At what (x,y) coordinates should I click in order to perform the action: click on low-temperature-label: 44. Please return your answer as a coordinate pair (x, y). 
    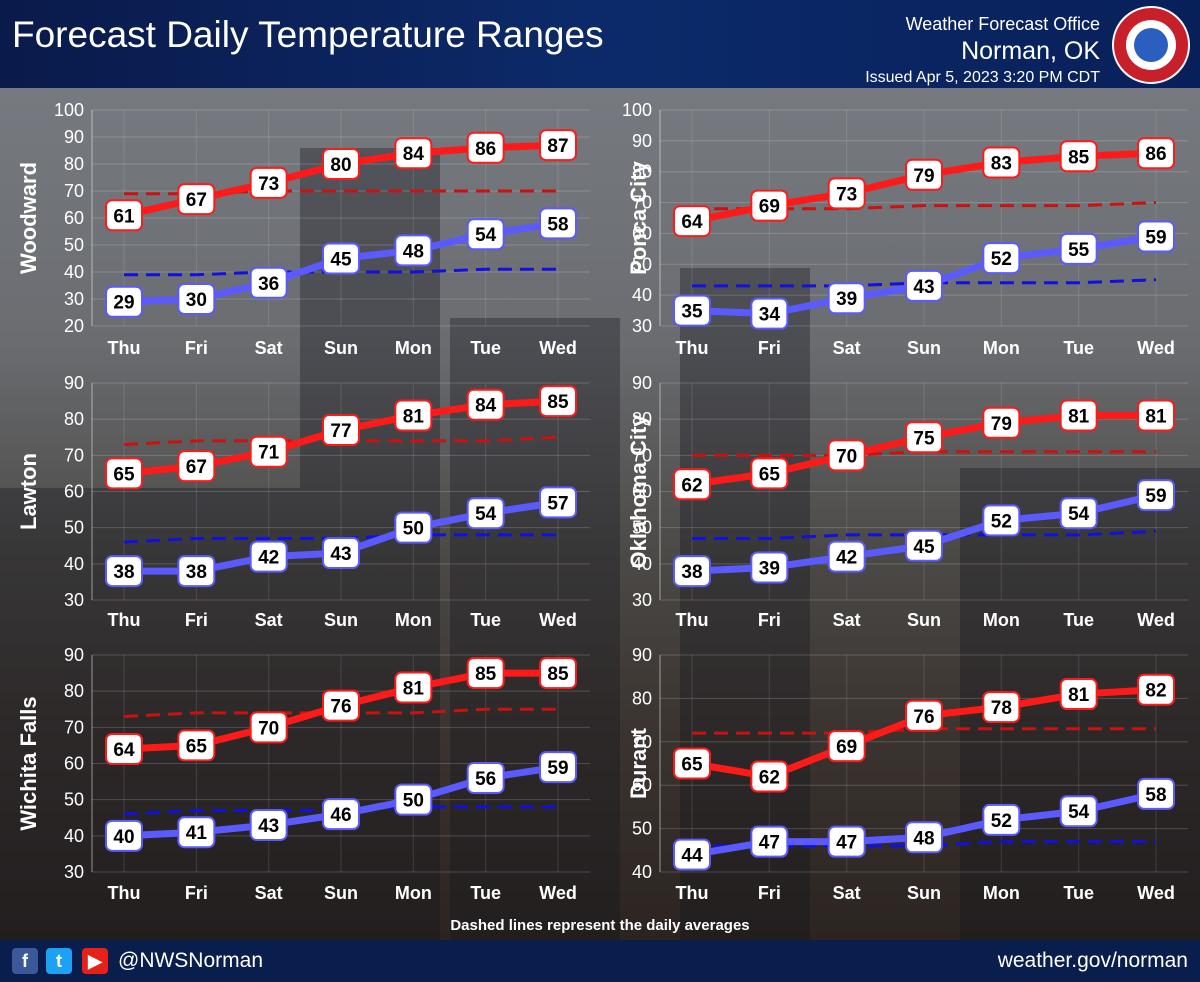
    Looking at the image, I should click on (692, 856).